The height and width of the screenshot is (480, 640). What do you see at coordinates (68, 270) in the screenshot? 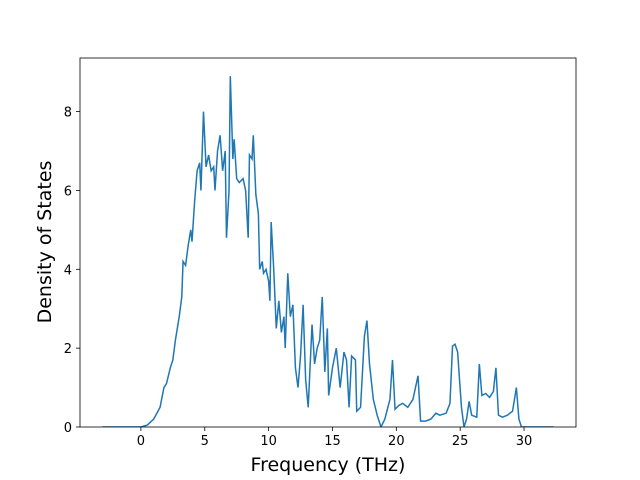
I see `y-tick-label: 4` at bounding box center [68, 270].